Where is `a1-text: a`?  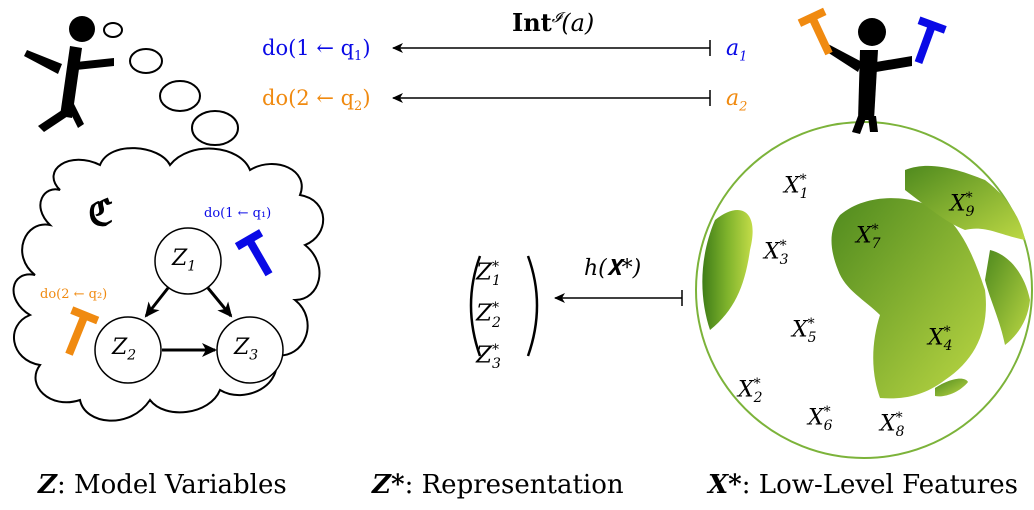 a1-text: a is located at coordinates (733, 48).